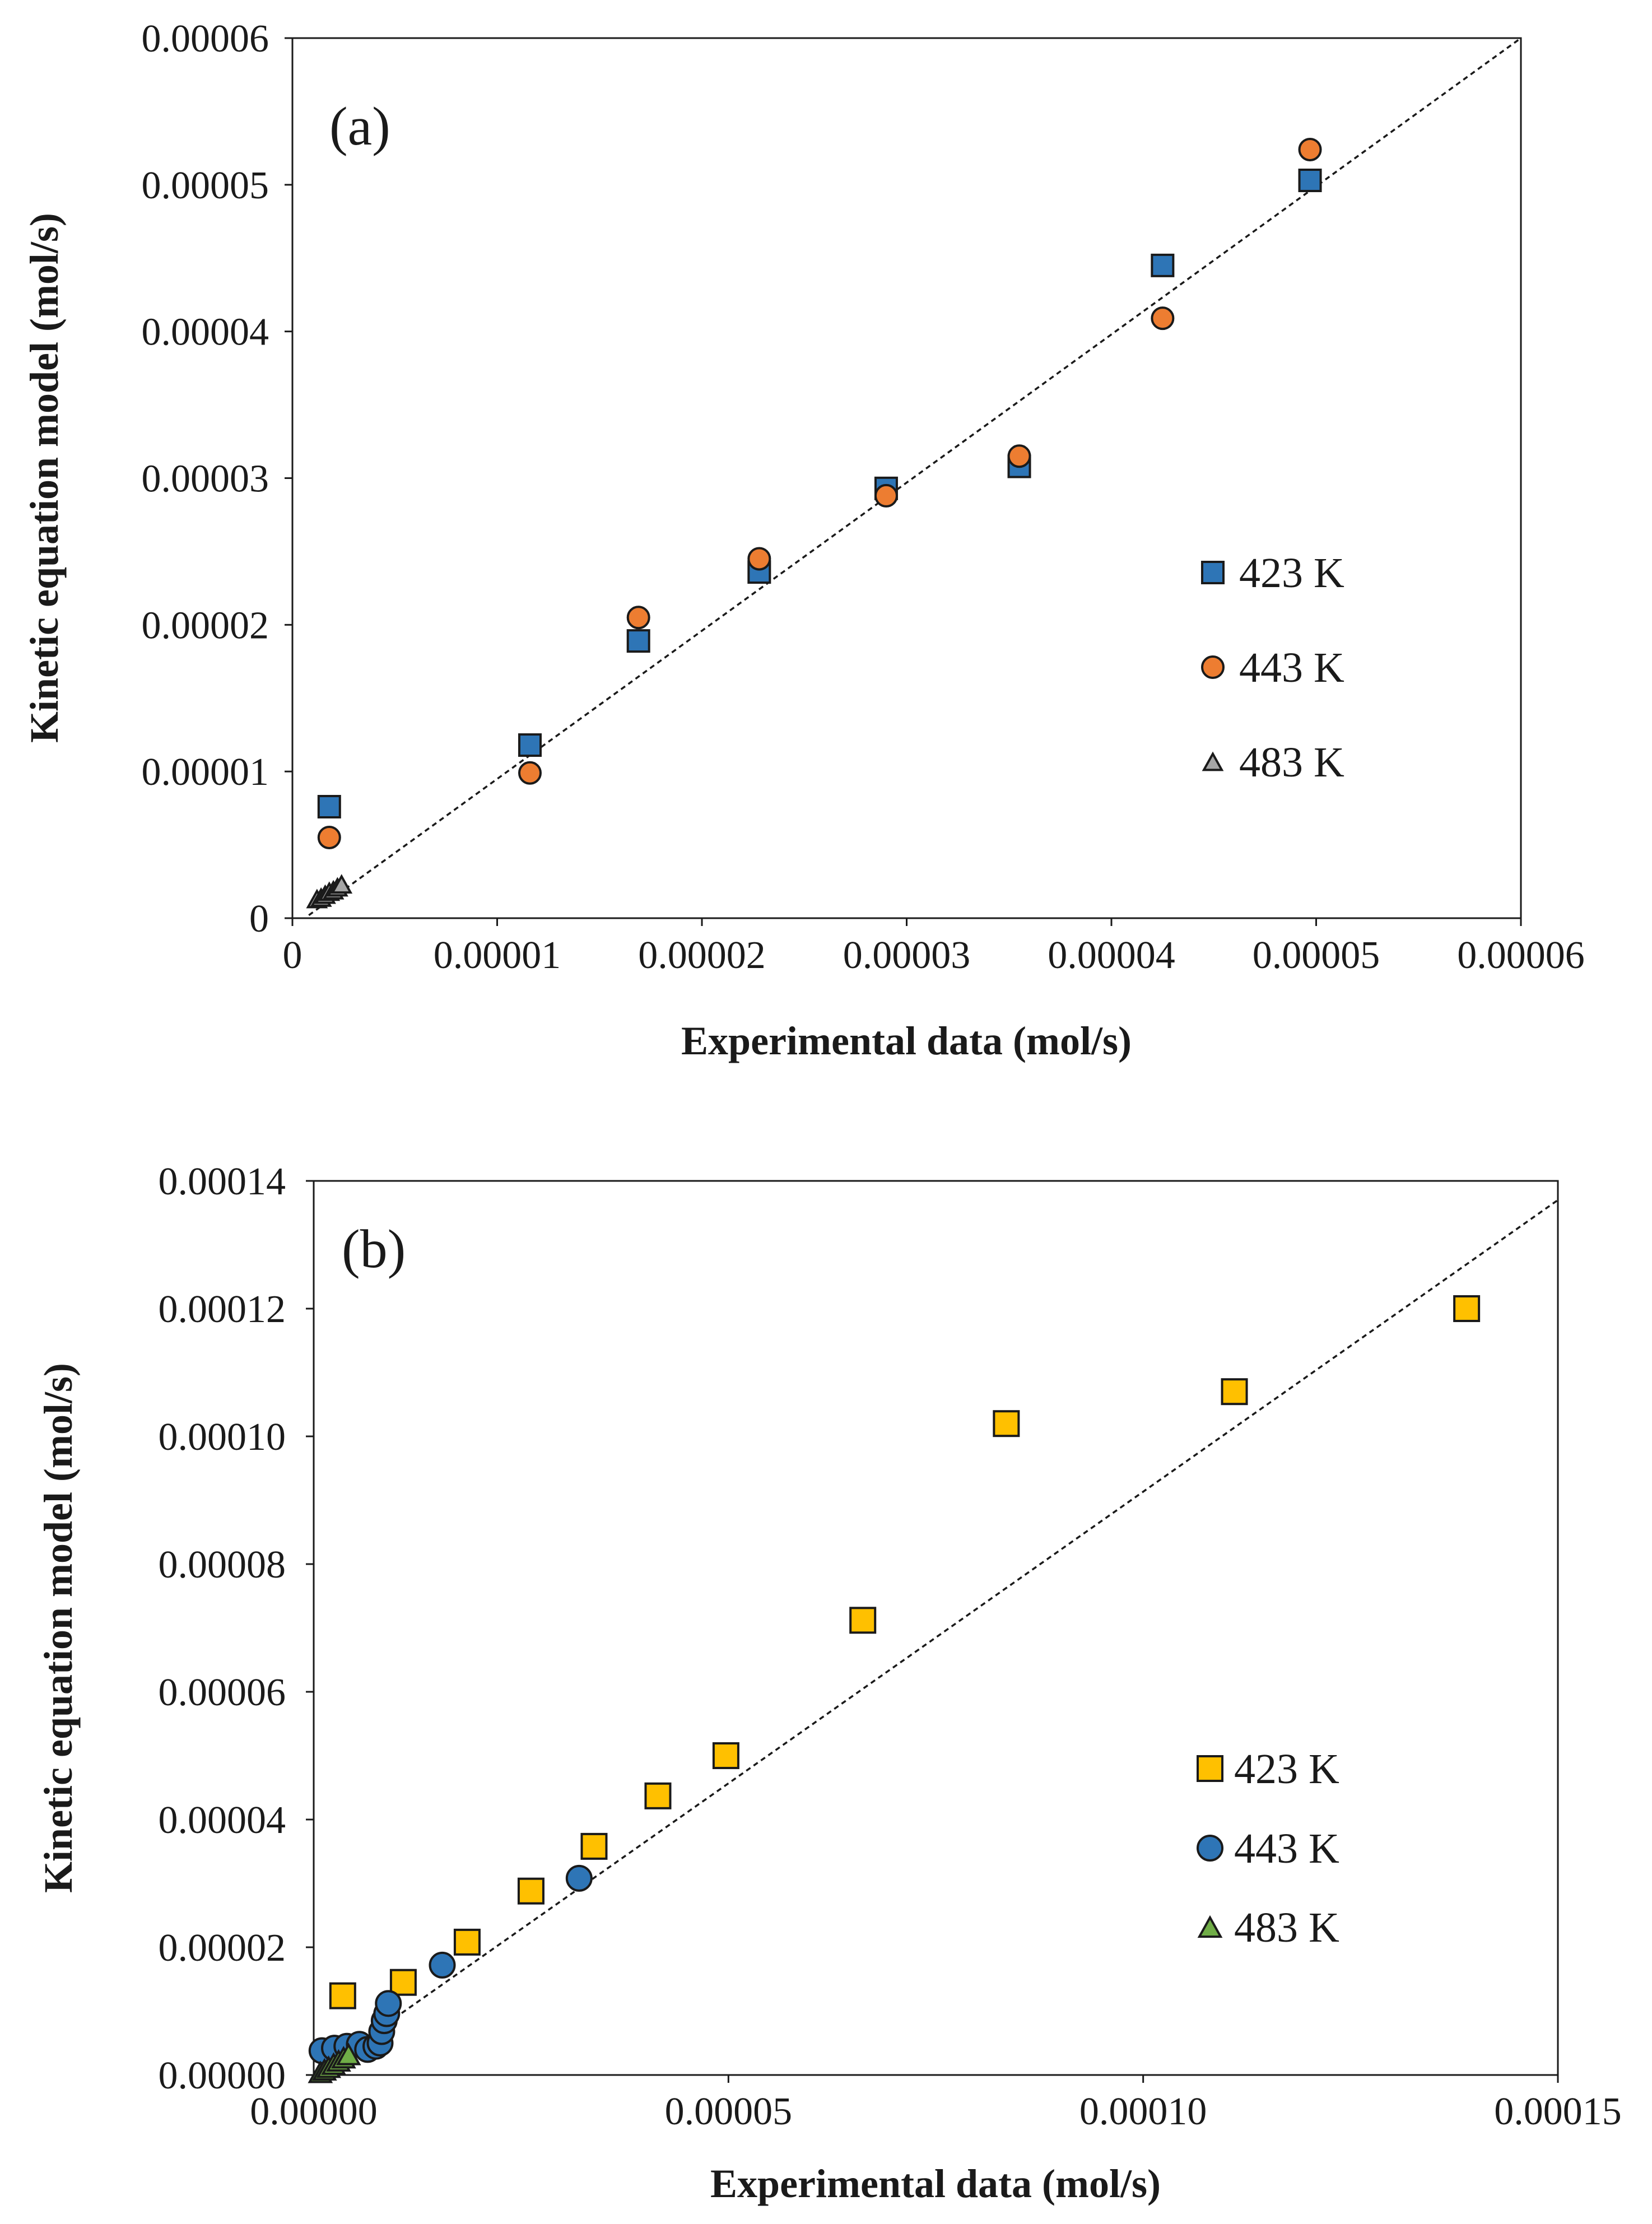 The image size is (1652, 2224). I want to click on y-tick-label-a: 0, so click(259, 919).